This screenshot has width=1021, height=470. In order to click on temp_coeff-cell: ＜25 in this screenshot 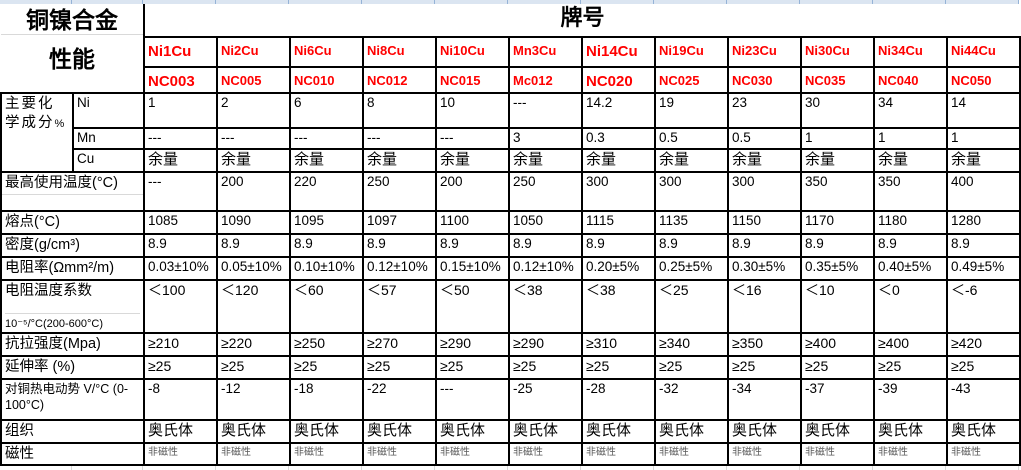, I will do `click(691, 306)`.